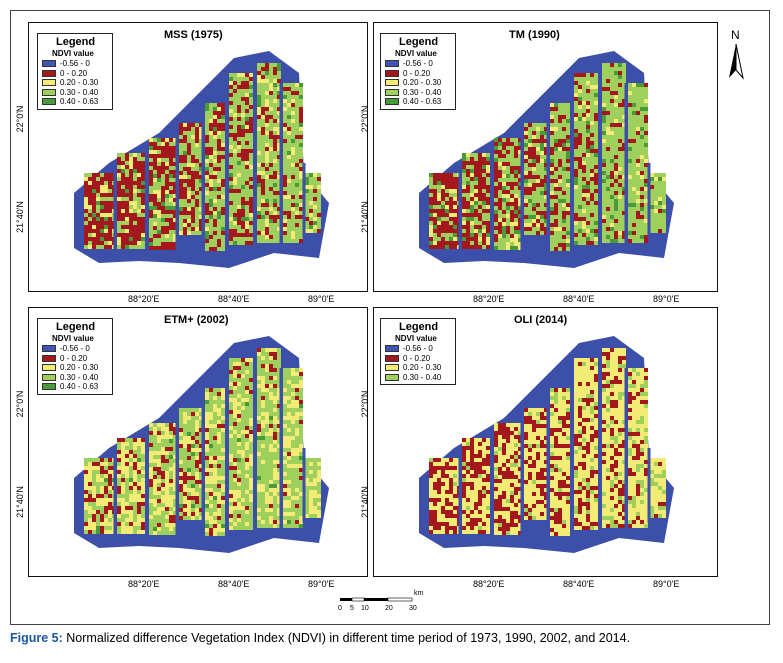  Describe the element at coordinates (196, 320) in the screenshot. I see `panel-title: ETM+ (2002)` at that location.